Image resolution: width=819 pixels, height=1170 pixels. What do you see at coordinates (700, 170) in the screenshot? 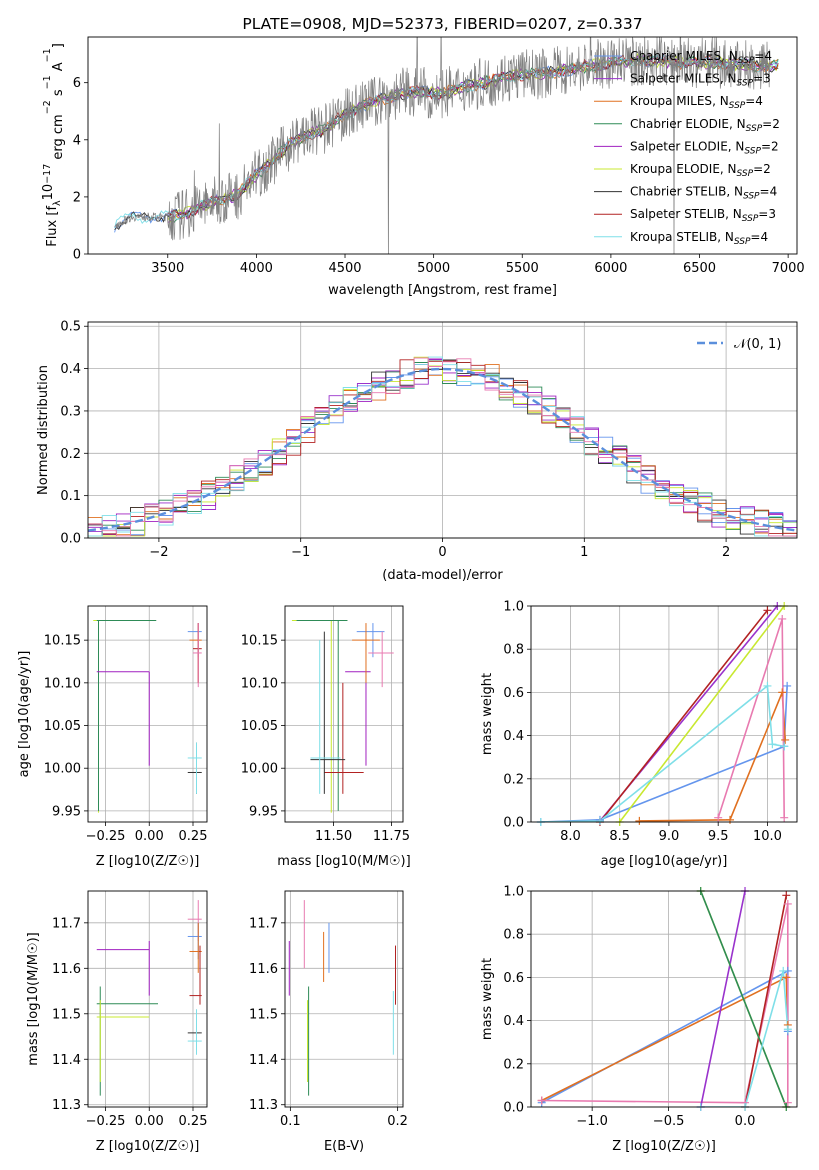
I see `legend-label: Kroupa ELODIE, NSSP=2` at bounding box center [700, 170].